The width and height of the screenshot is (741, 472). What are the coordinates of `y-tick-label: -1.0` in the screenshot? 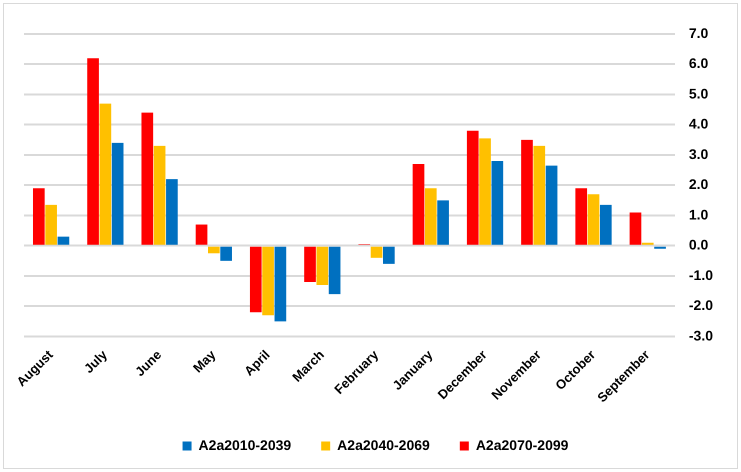 It's located at (701, 274).